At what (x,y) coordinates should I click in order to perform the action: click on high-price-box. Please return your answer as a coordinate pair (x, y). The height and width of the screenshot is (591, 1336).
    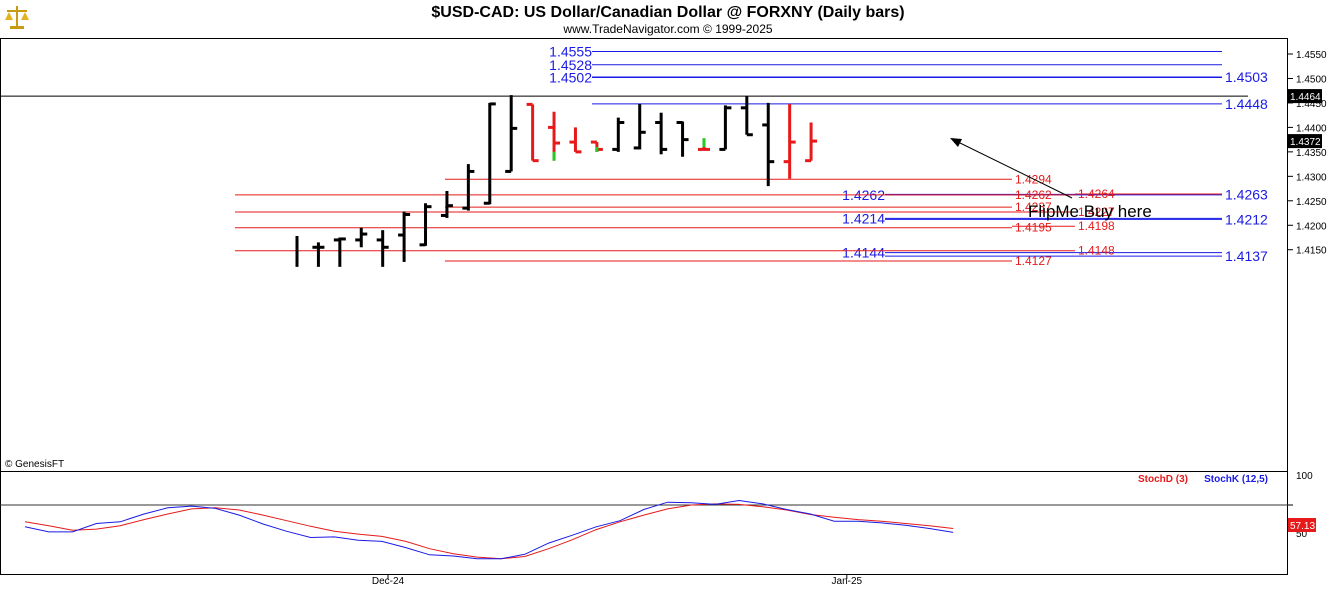
    Looking at the image, I should click on (1305, 96).